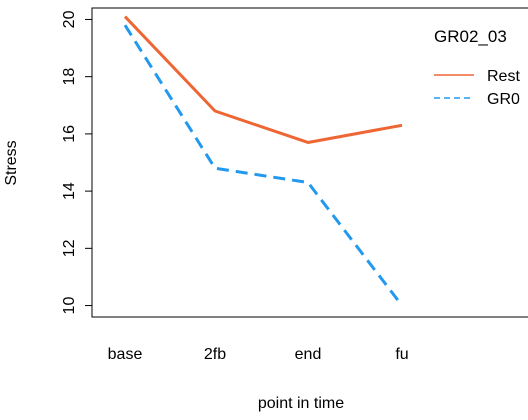  I want to click on x-tick-label: 2fb, so click(215, 354).